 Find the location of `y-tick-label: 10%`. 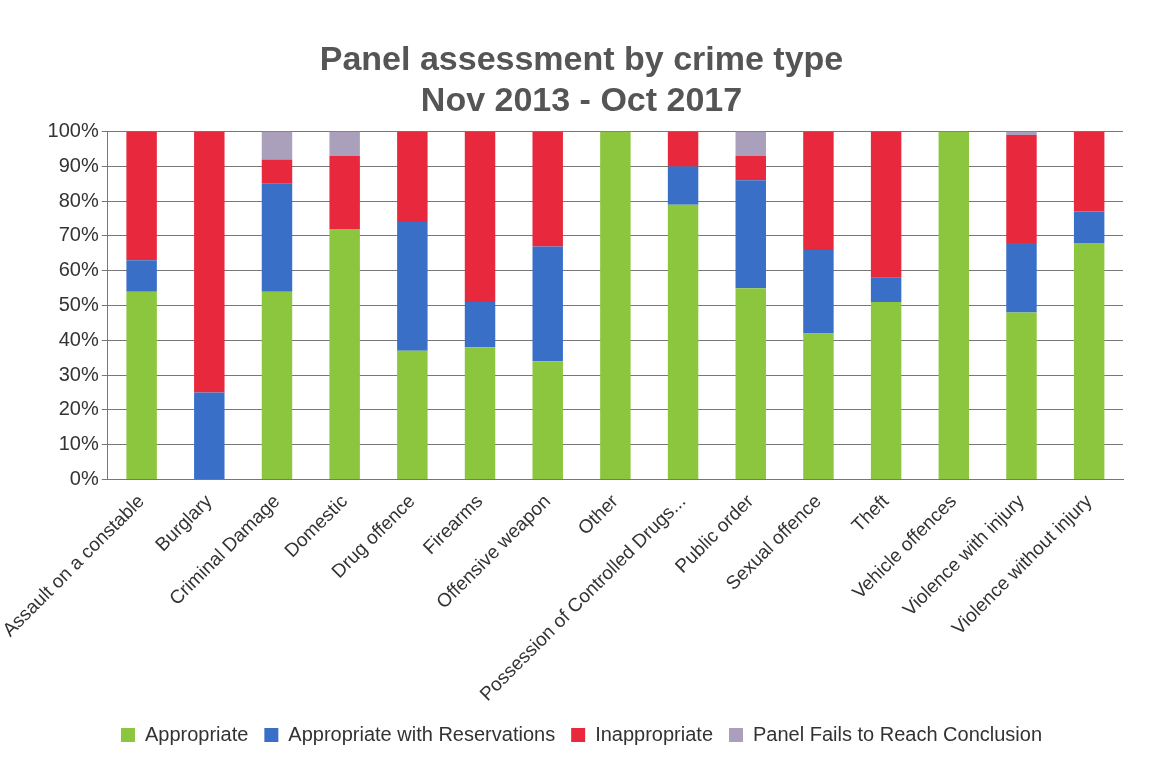

y-tick-label: 10% is located at coordinates (78, 443).